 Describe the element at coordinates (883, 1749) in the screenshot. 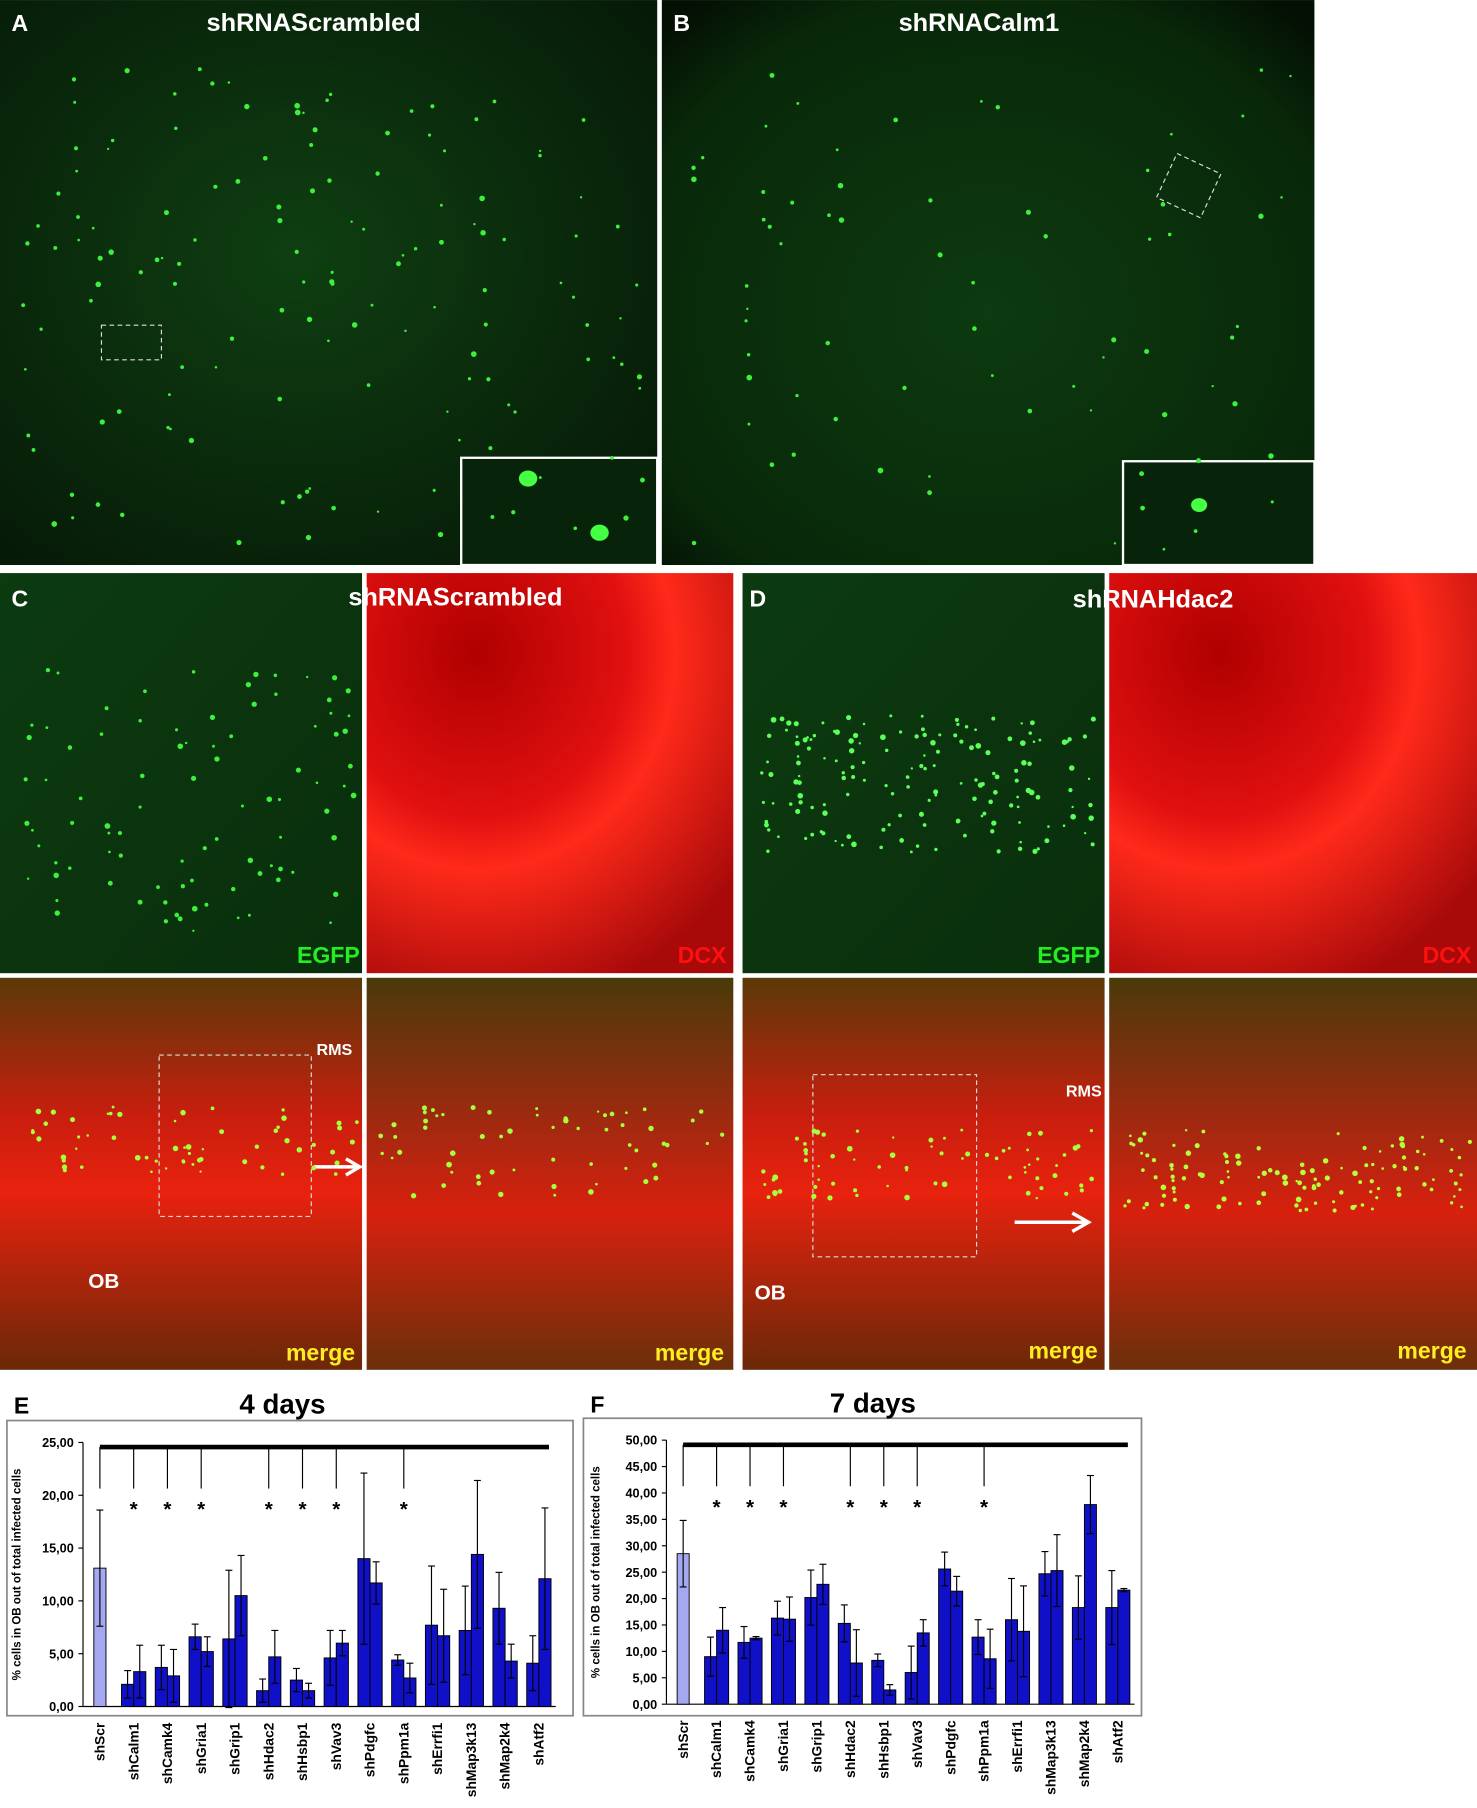

I see `x-tick-label: shHsbp1` at that location.